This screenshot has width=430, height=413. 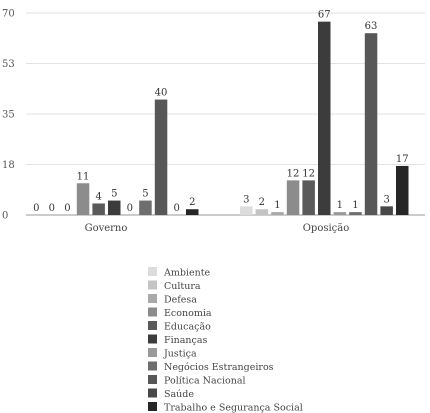 What do you see at coordinates (371, 26) in the screenshot?
I see `data-label: 63` at bounding box center [371, 26].